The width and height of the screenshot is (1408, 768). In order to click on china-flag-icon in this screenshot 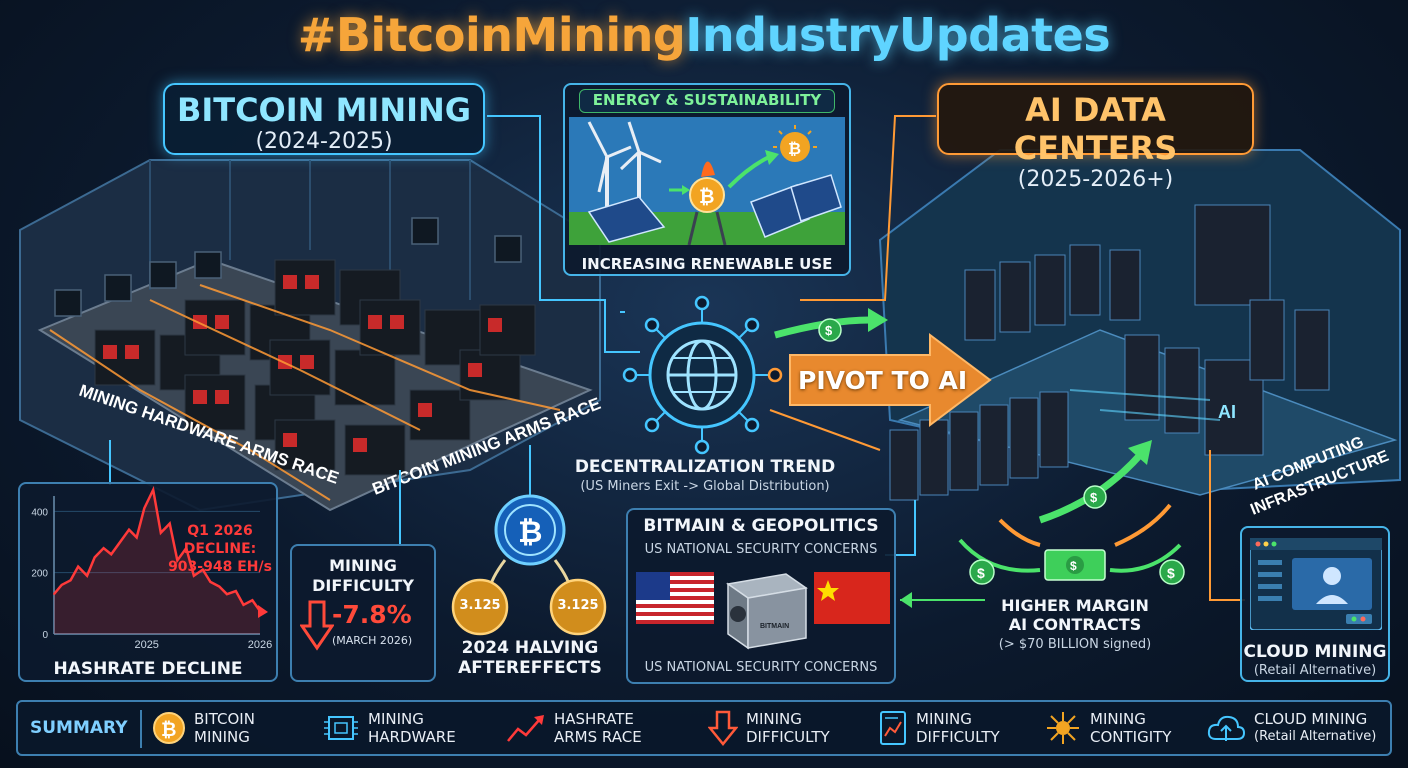, I will do `click(852, 598)`.